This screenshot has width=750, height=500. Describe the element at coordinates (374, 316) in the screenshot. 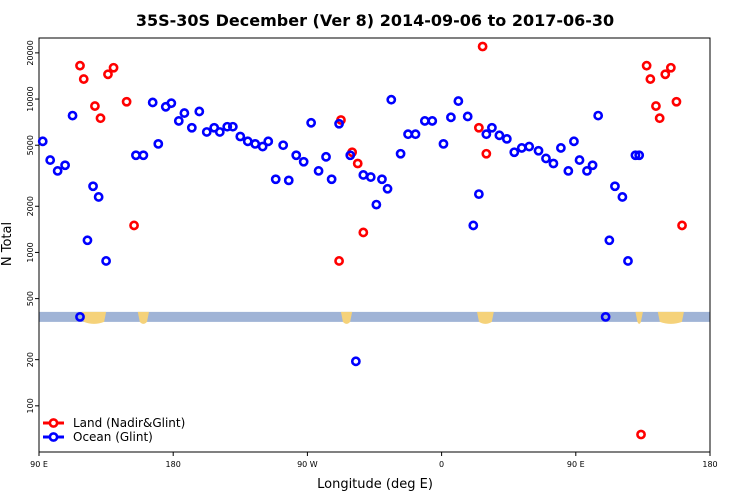

I see `map-strip-ocean` at that location.